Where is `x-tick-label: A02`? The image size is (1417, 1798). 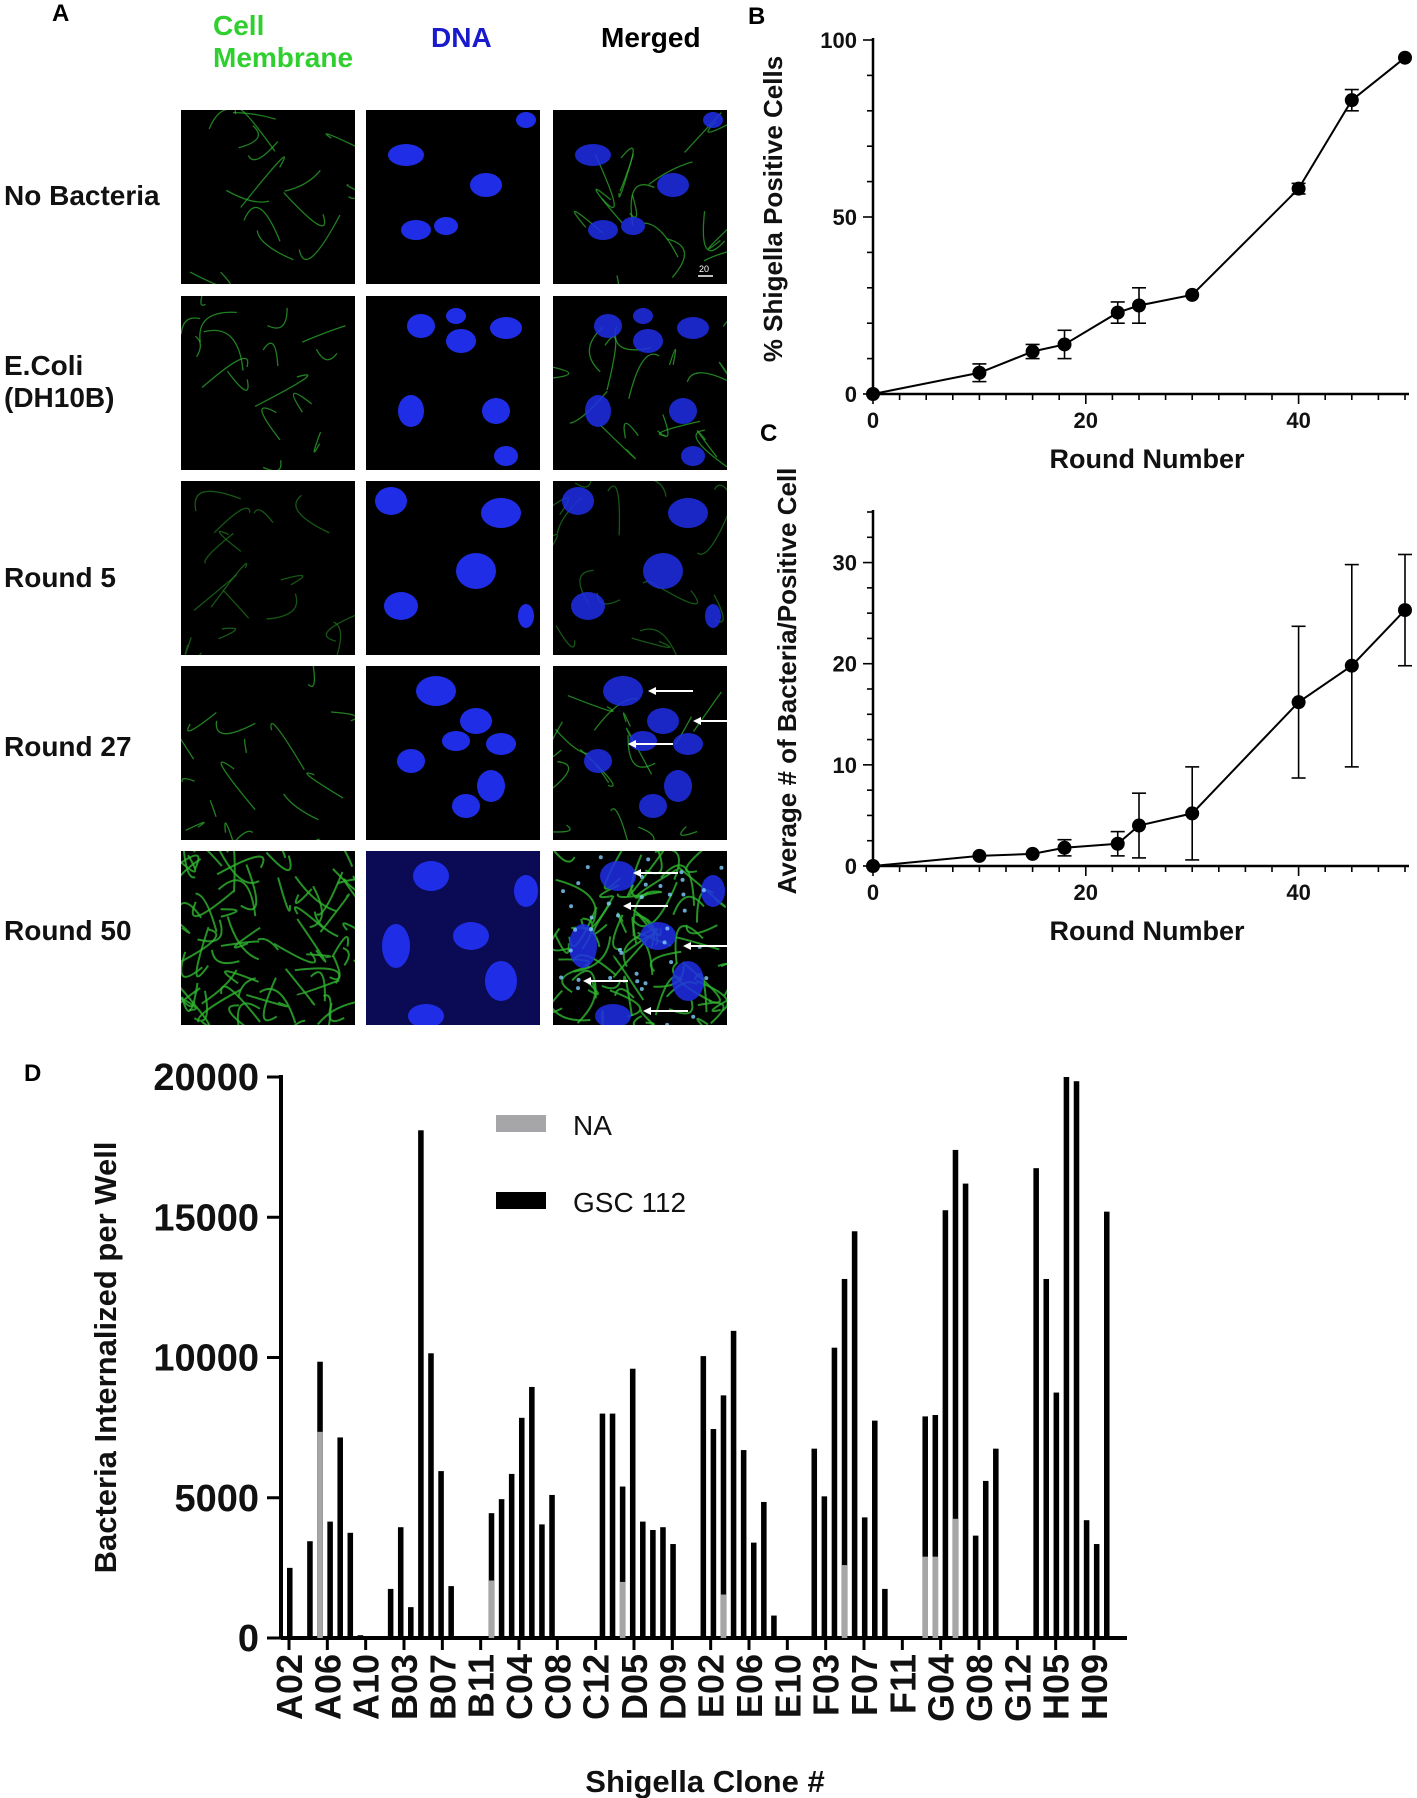
x-tick-label: A02 is located at coordinates (289, 1687).